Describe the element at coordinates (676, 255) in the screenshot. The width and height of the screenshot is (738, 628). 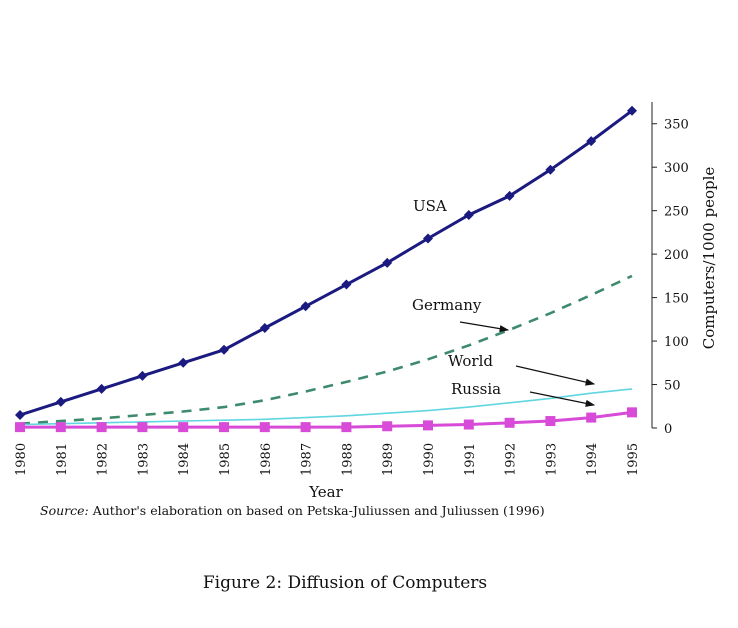
I see `y-tick-label: 200` at that location.